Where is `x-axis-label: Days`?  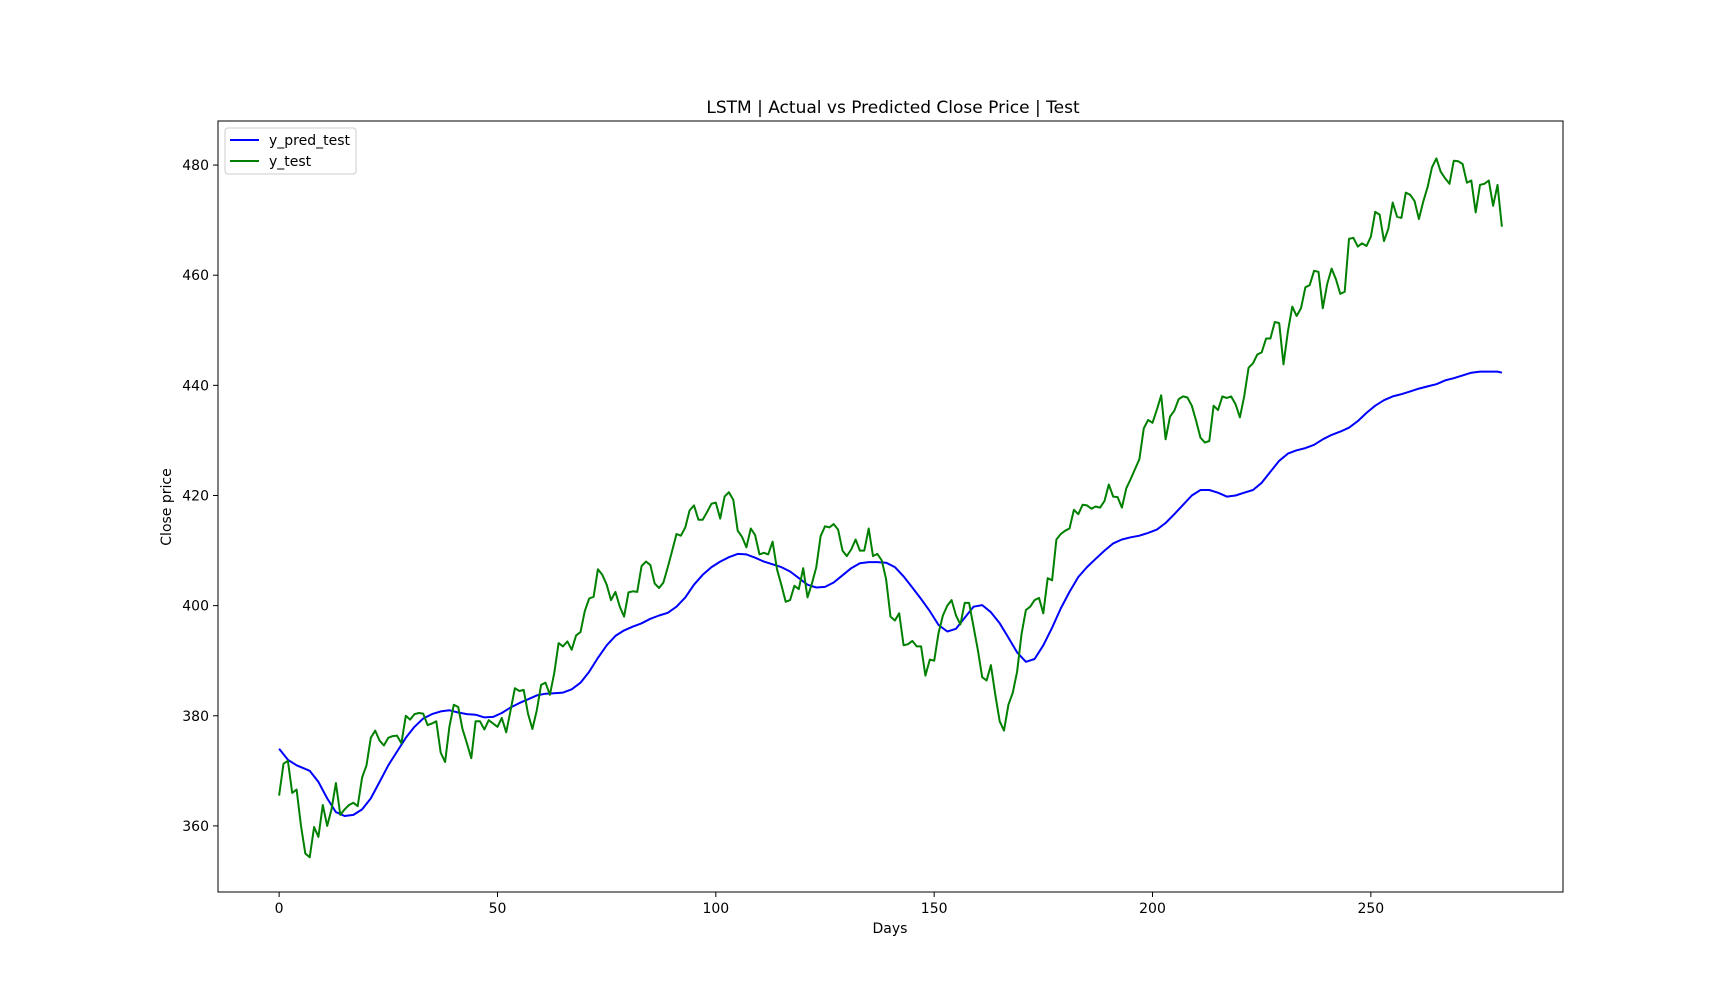
x-axis-label: Days is located at coordinates (890, 929).